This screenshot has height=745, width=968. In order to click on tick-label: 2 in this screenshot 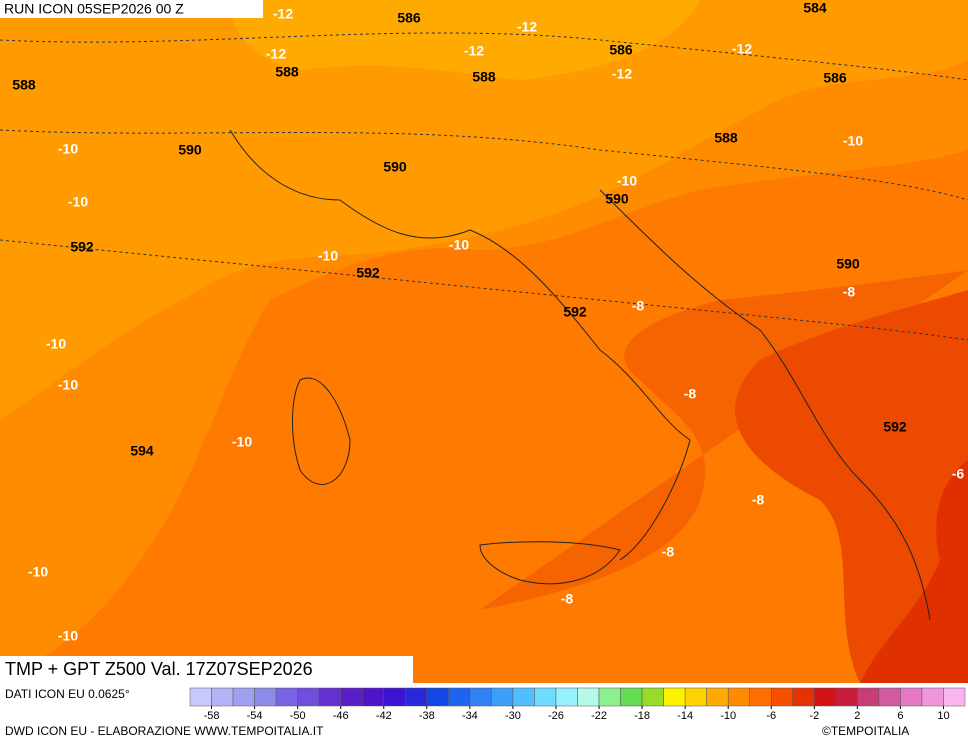, I will do `click(857, 716)`.